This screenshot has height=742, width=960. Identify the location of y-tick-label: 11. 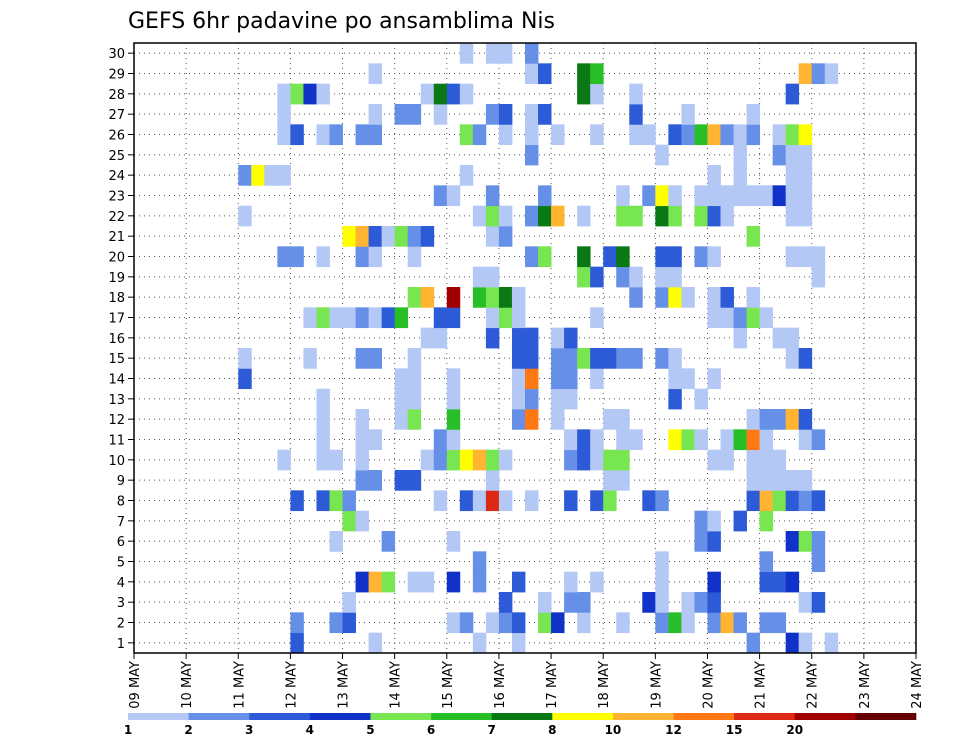
(116, 441).